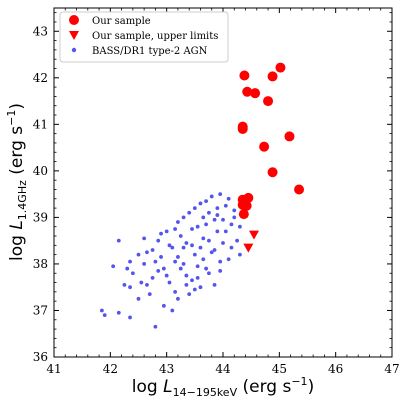 This screenshot has height=407, width=407. I want to click on y-tick-label: 41, so click(40, 124).